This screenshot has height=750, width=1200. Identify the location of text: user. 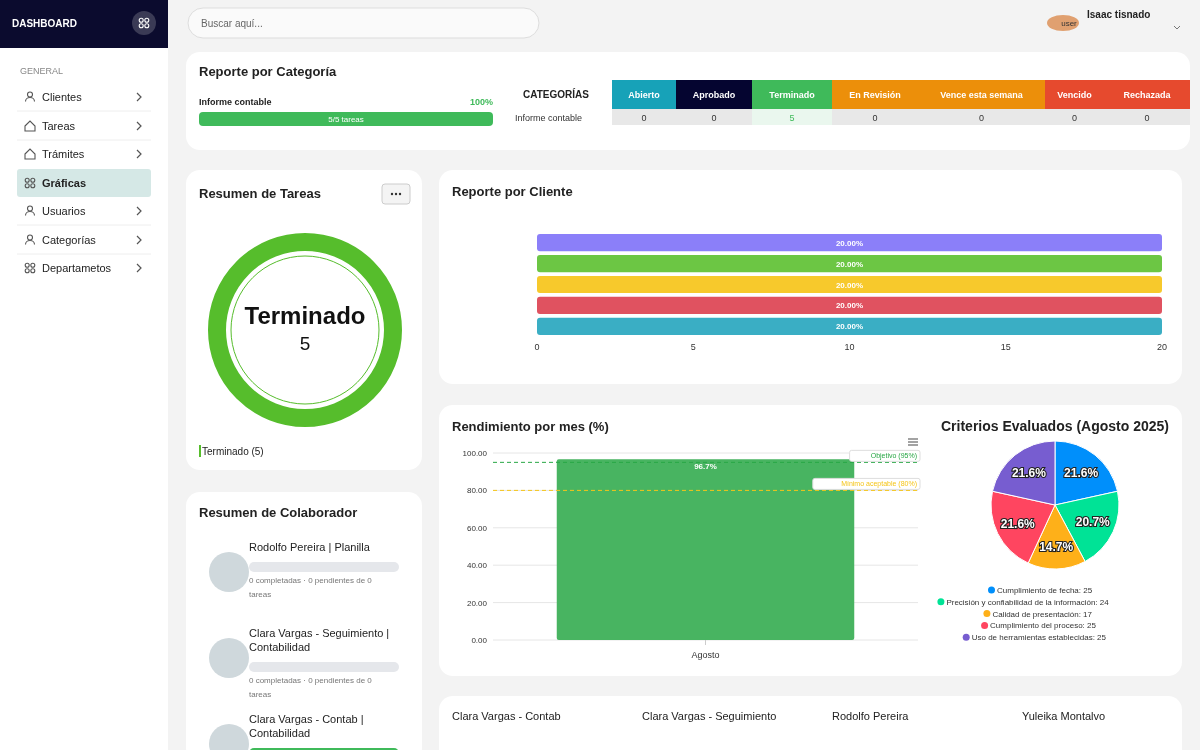
(1069, 23).